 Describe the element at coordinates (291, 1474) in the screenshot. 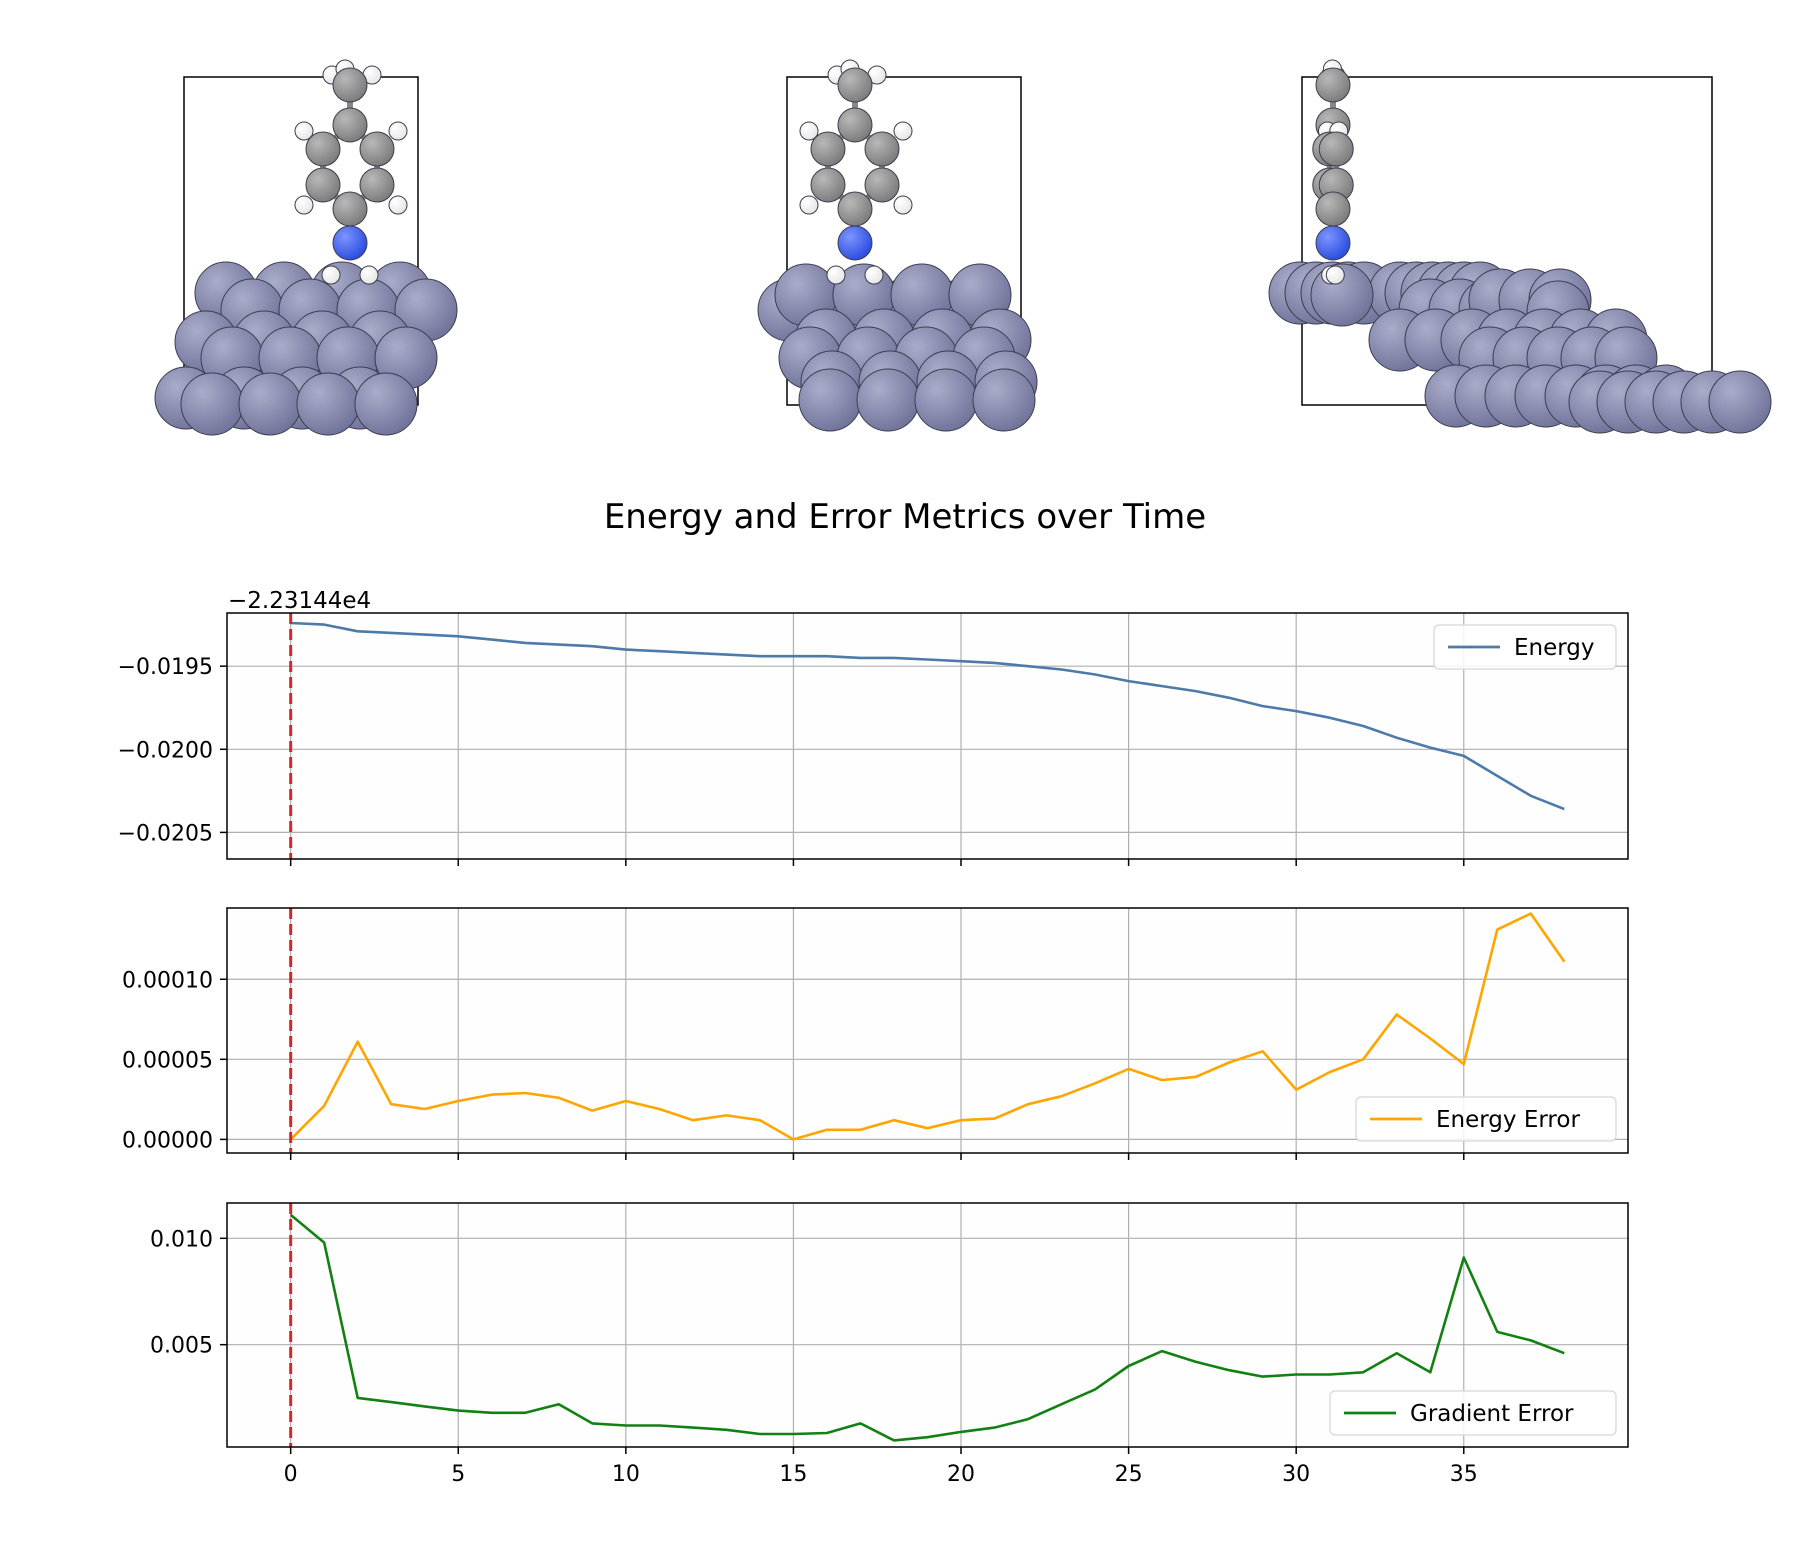

I see `x-tick-label: 0` at that location.